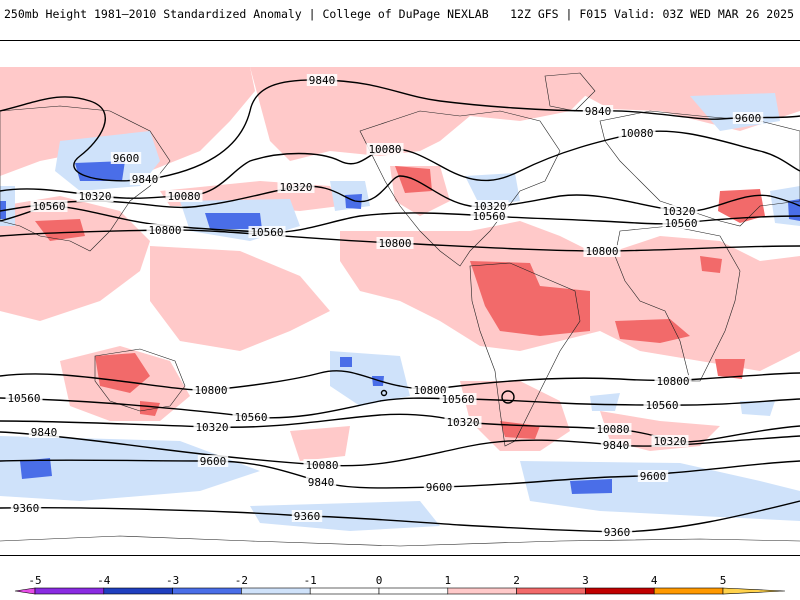 This screenshot has height=600, width=800. What do you see at coordinates (400, 584) in the screenshot?
I see `colorbar-graphic: -5 -4 -3 -2 -1 0 1 2 3 4 5` at bounding box center [400, 584].